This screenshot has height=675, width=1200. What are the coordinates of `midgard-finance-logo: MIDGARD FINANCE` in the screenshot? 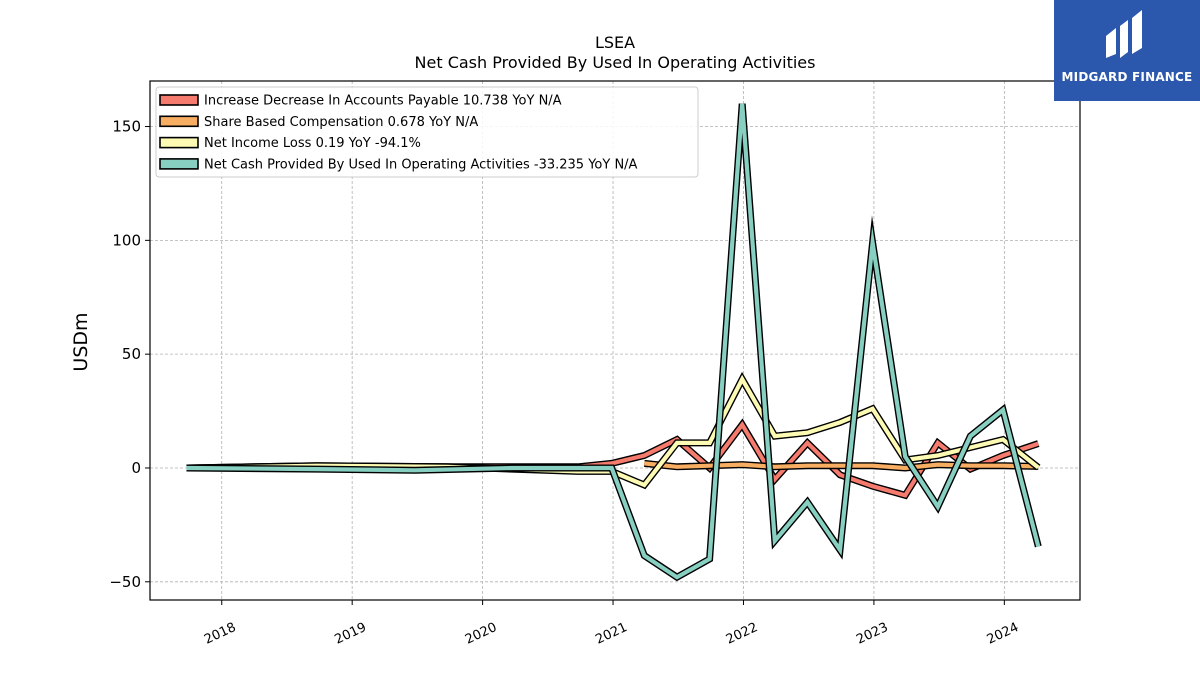 It's located at (1127, 50).